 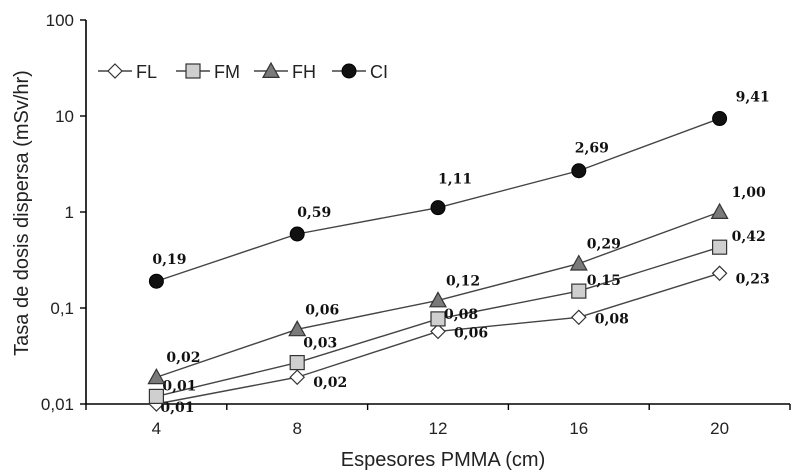 I want to click on data-label-fl: 0,02, so click(x=330, y=383).